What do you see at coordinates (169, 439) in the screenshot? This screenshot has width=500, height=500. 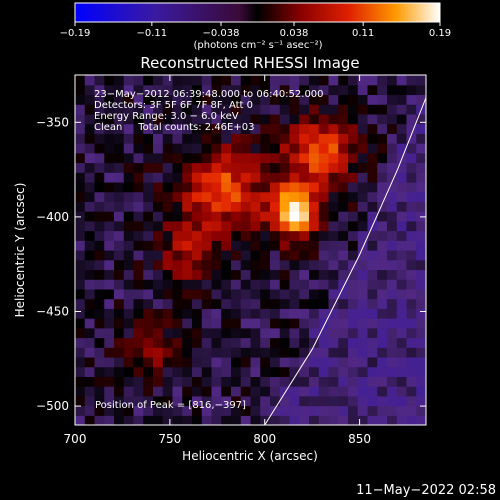 I see `x-tick-label: 750` at bounding box center [169, 439].